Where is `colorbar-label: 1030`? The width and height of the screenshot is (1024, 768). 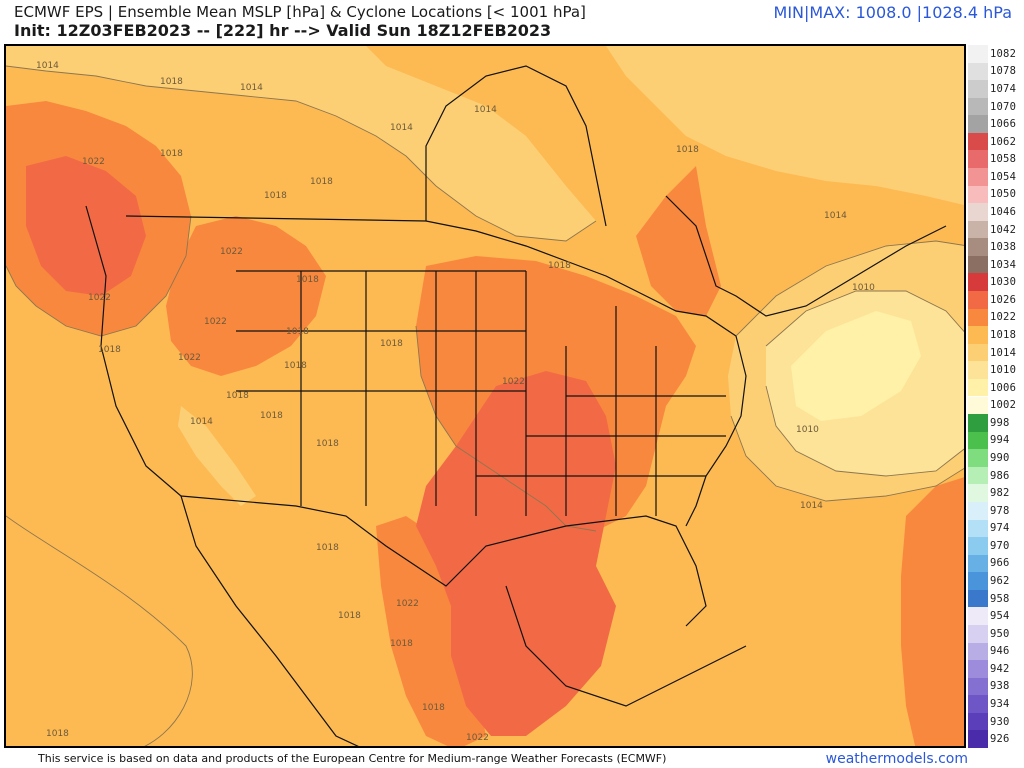
colorbar-label: 1030 is located at coordinates (1003, 282).